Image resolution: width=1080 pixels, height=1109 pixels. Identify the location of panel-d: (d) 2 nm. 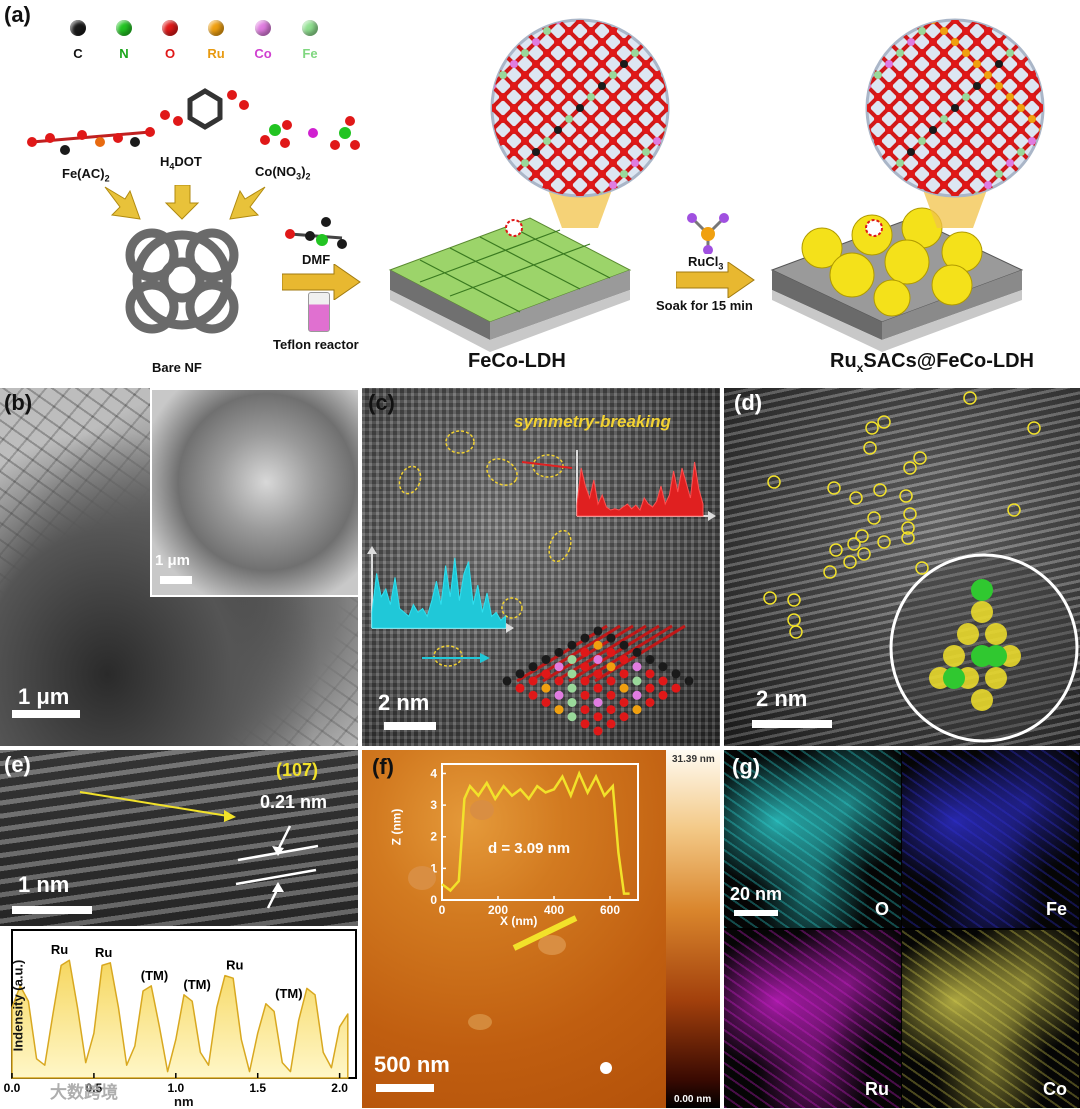
(902, 567).